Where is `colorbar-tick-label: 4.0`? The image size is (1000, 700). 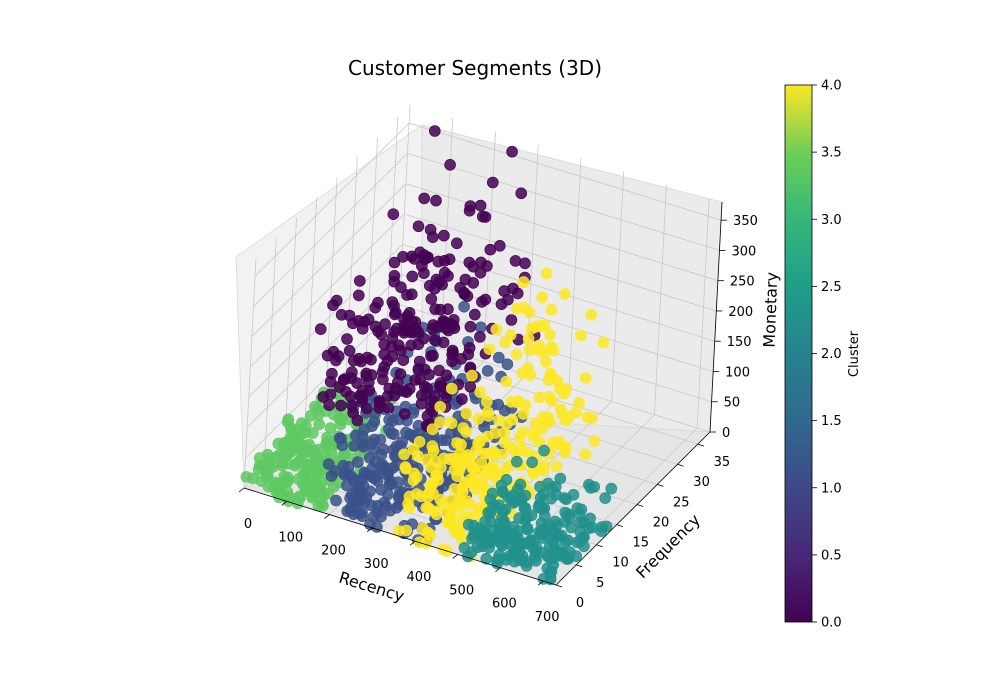 colorbar-tick-label: 4.0 is located at coordinates (831, 86).